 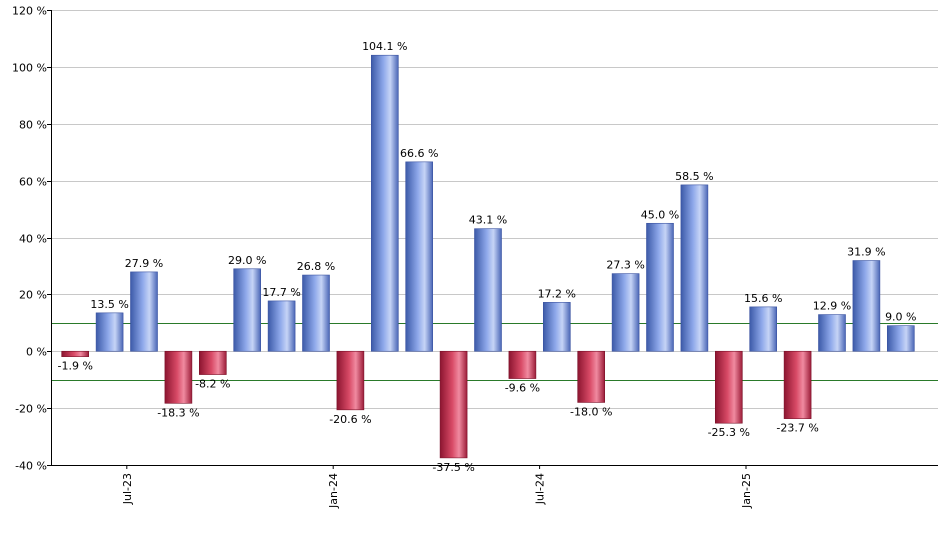 What do you see at coordinates (625, 265) in the screenshot?
I see `data-label: 27.3 %` at bounding box center [625, 265].